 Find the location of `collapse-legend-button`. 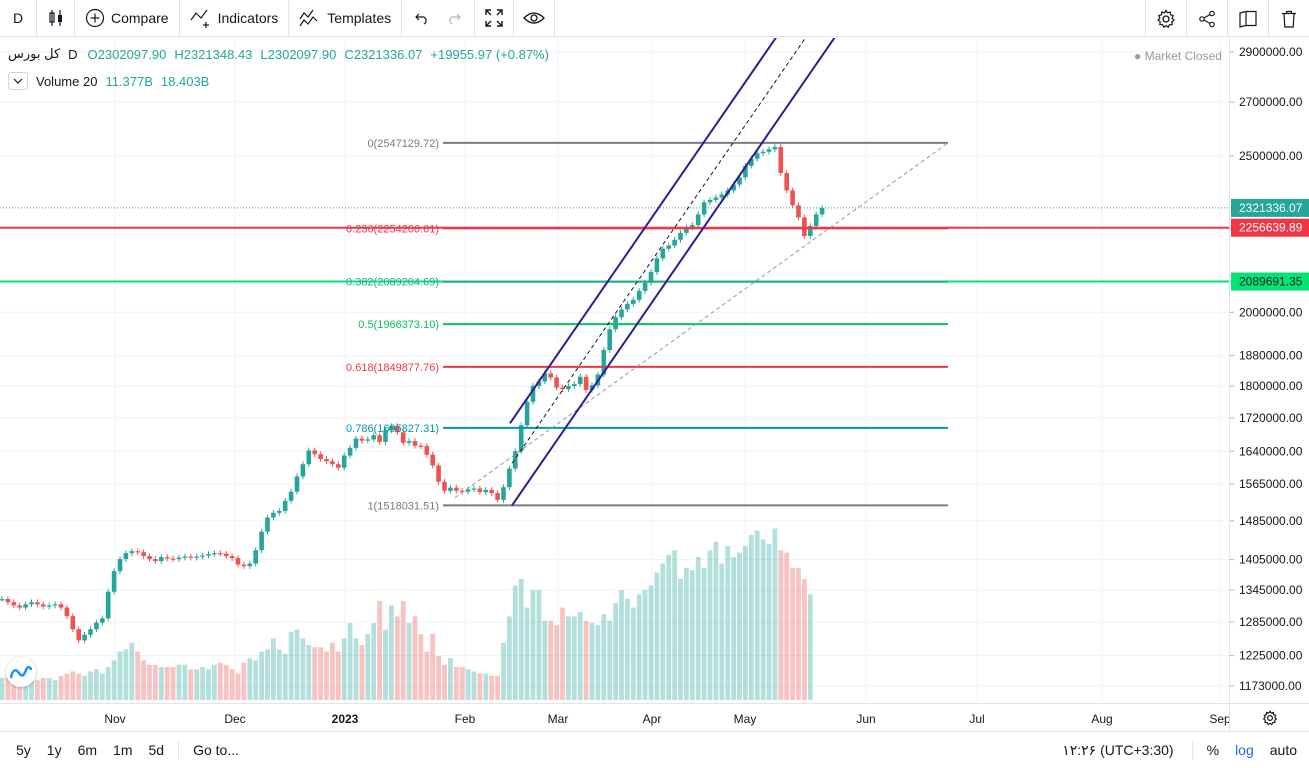

collapse-legend-button is located at coordinates (18, 81).